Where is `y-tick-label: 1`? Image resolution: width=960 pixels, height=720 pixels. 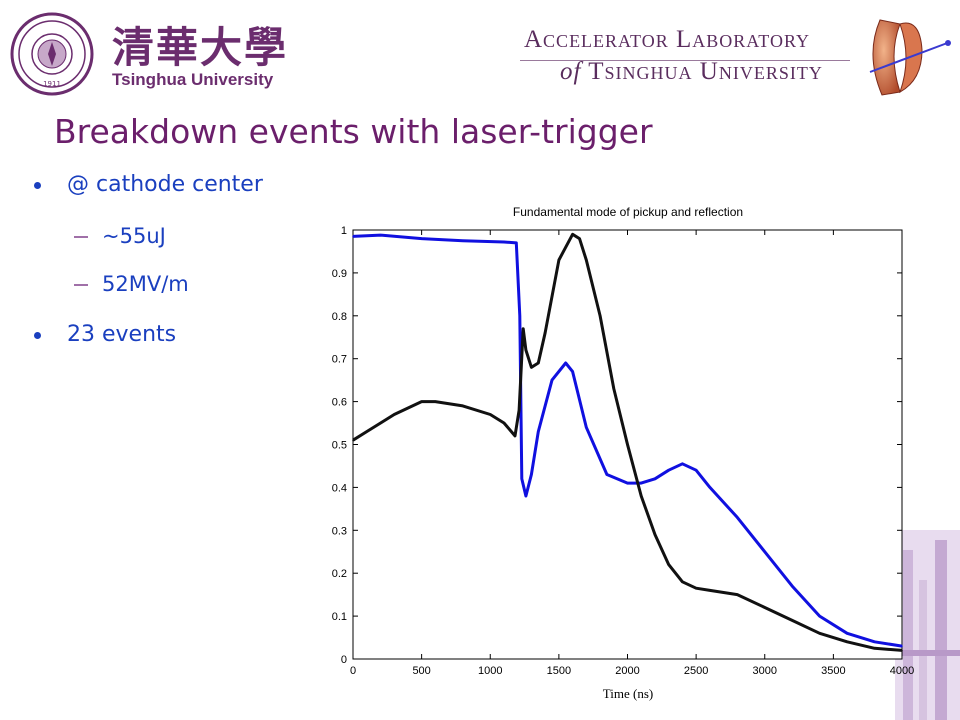
y-tick-label: 1 is located at coordinates (344, 231).